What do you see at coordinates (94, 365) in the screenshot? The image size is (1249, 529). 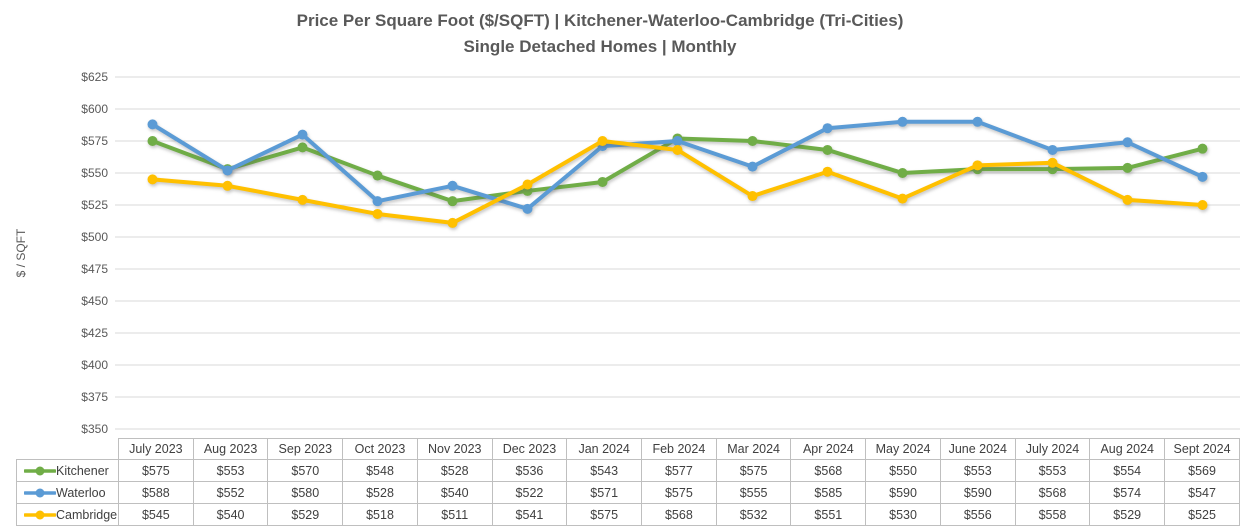 I see `y-tick-label: $400` at bounding box center [94, 365].